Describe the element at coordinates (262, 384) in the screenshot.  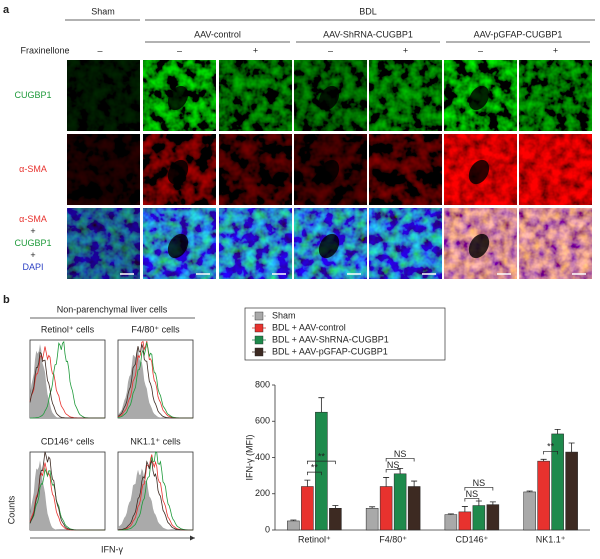
I see `y-tick-label: 800` at that location.